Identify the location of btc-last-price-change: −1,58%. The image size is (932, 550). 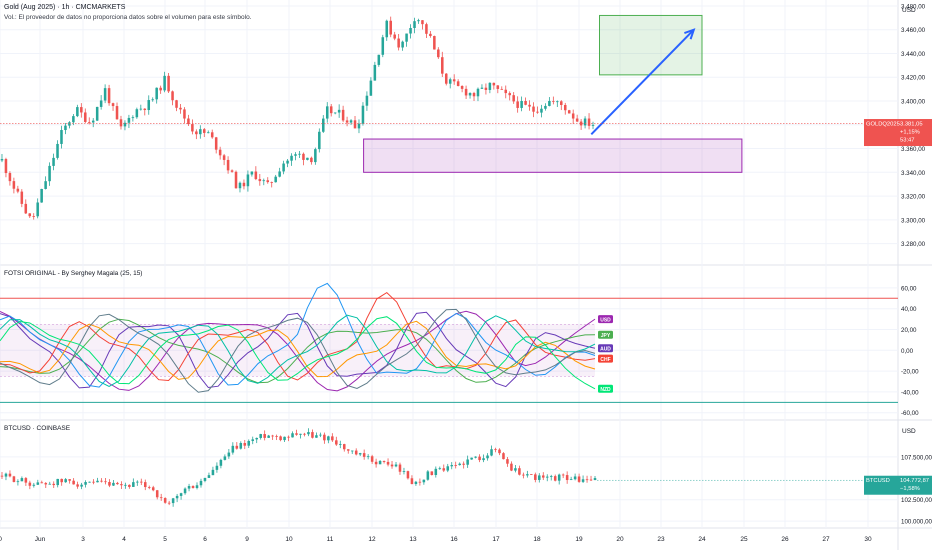
(910, 489).